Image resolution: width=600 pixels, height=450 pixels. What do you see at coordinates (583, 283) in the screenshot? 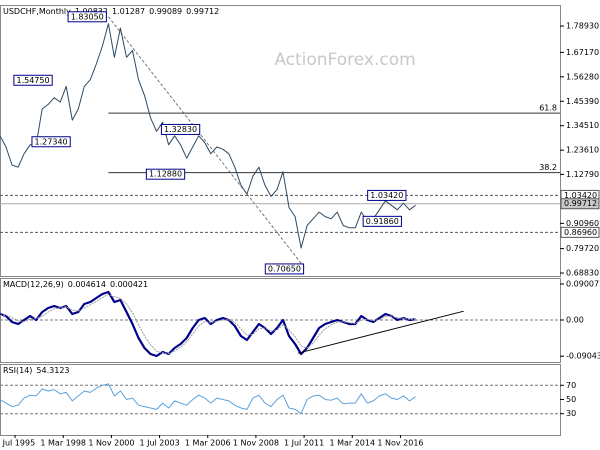
I see `y-tick-label: 0.090072` at bounding box center [583, 283].